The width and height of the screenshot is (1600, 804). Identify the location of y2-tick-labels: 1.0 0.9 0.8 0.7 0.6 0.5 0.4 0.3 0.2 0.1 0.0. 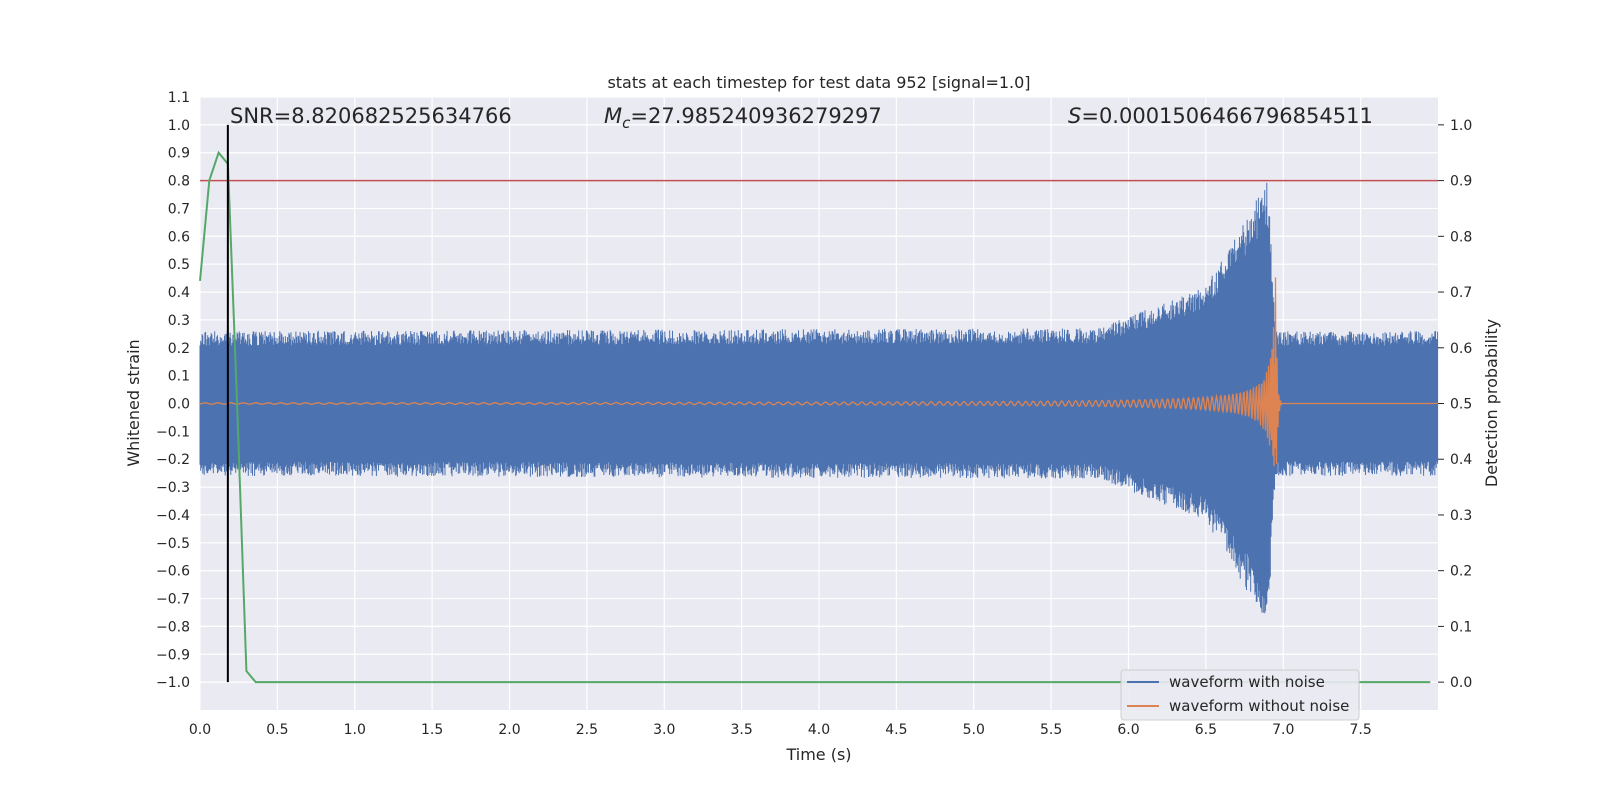
(1455, 404).